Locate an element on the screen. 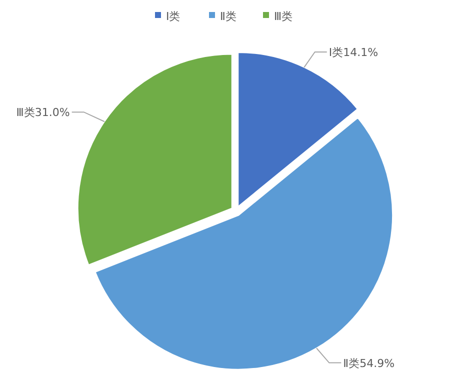  legend-label: Ⅲ类 is located at coordinates (283, 16).